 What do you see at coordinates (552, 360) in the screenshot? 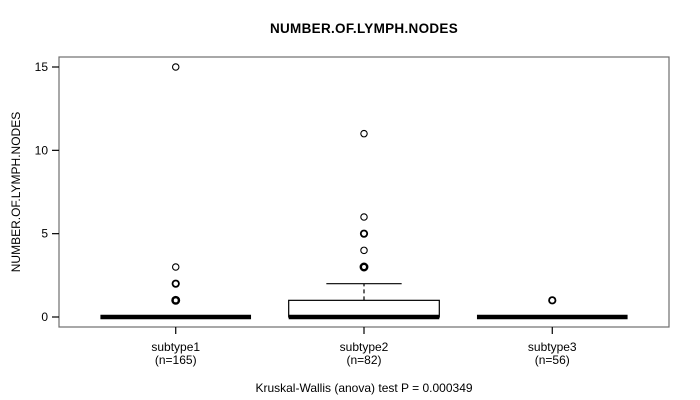
I see `group-count-label: (n=56)` at bounding box center [552, 360].